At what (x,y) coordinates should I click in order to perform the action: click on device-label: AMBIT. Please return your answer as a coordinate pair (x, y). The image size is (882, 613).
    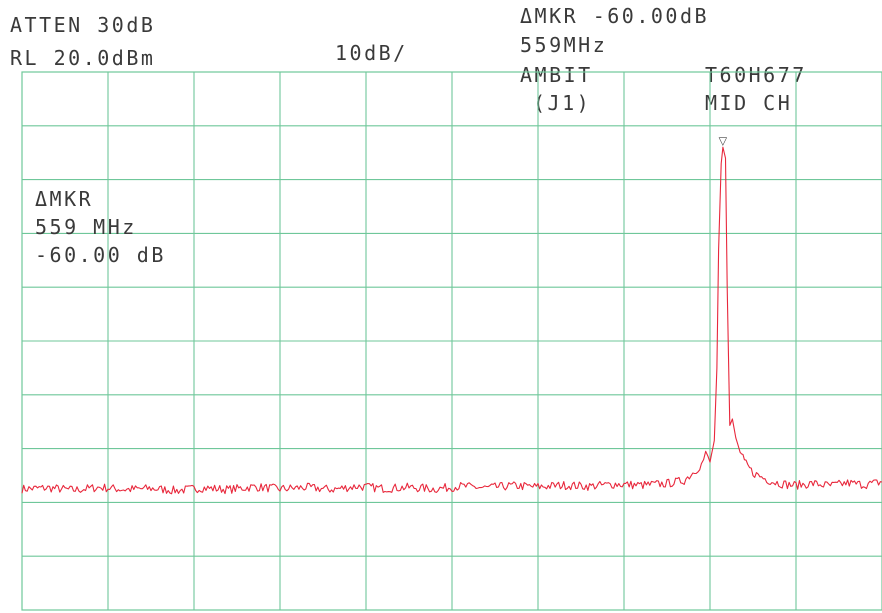
    Looking at the image, I should click on (556, 75).